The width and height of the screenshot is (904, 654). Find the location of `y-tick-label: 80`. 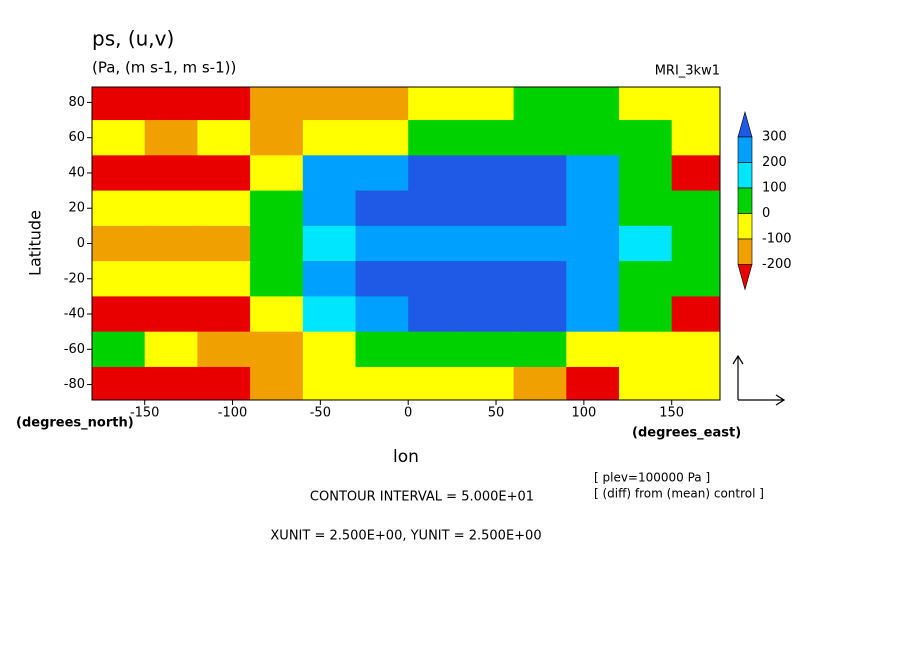

y-tick-label: 80 is located at coordinates (76, 102).